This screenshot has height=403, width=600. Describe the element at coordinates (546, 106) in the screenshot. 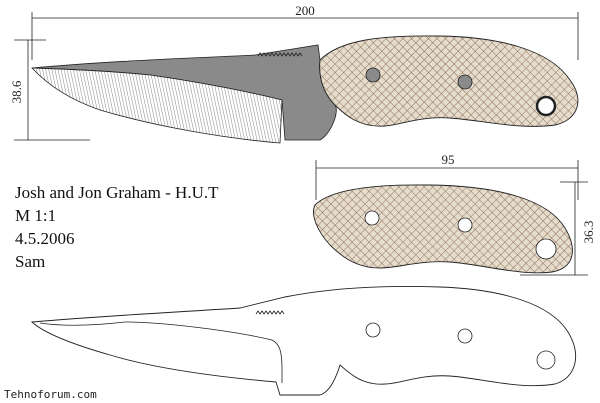

I see `lanyard-hole` at that location.